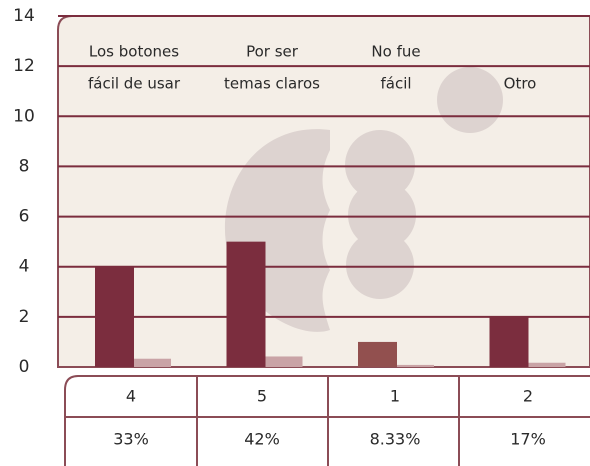  What do you see at coordinates (272, 52) in the screenshot?
I see `category-label: Por ser` at bounding box center [272, 52].